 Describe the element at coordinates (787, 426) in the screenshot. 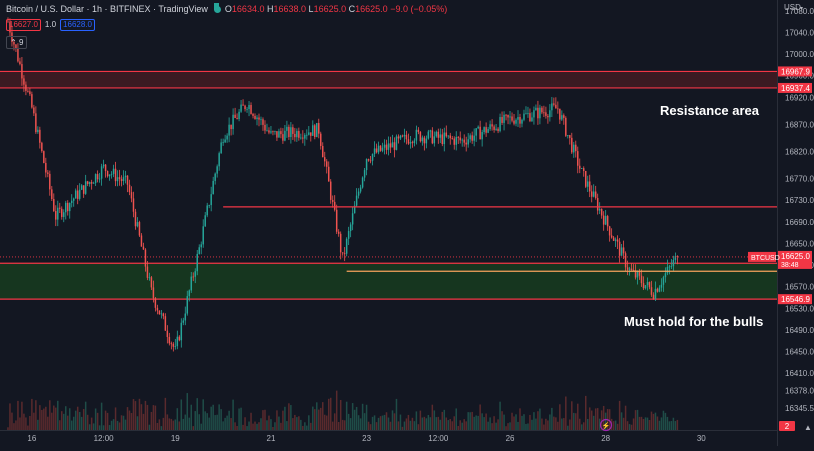

I see `alert-badge` at that location.